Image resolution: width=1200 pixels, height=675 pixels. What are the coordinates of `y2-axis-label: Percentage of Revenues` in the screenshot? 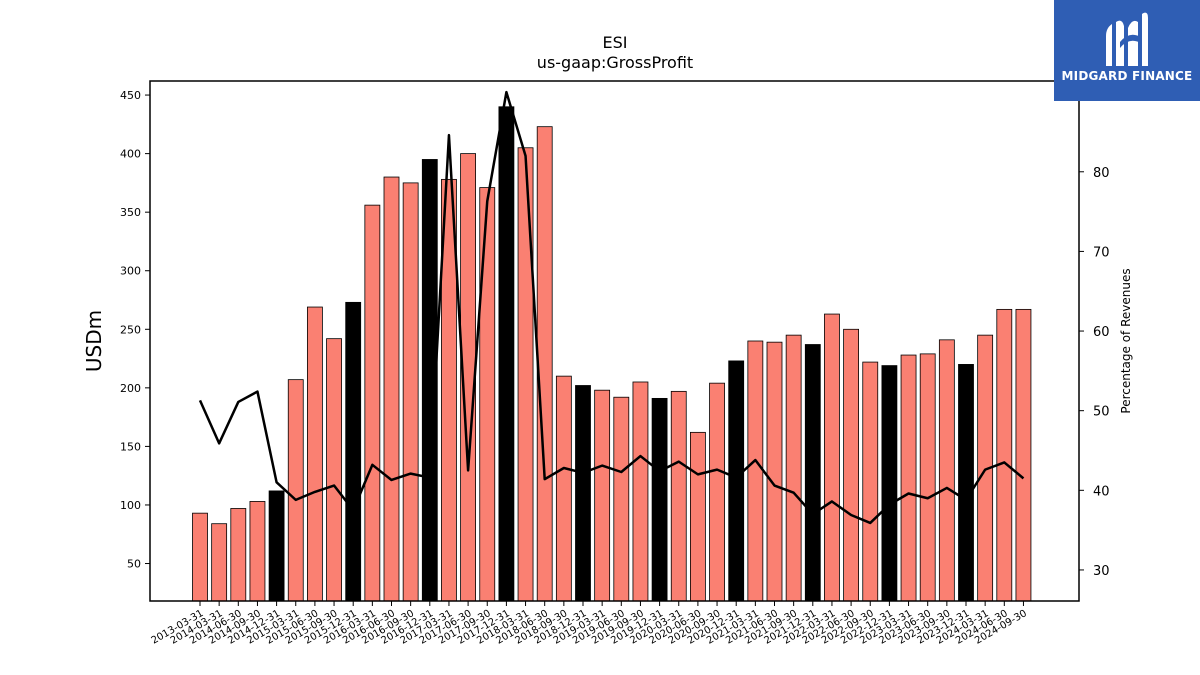 It's located at (1126, 340).